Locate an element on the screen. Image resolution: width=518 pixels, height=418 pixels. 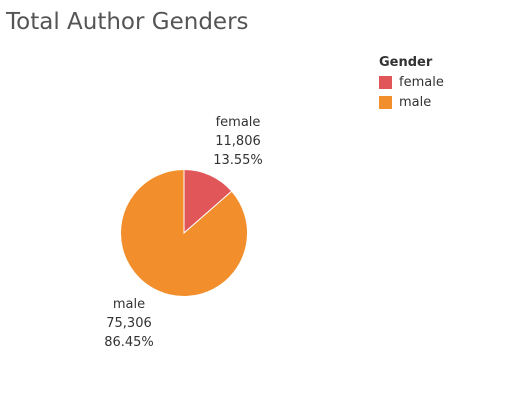
legend-swatch-male is located at coordinates (385, 102).